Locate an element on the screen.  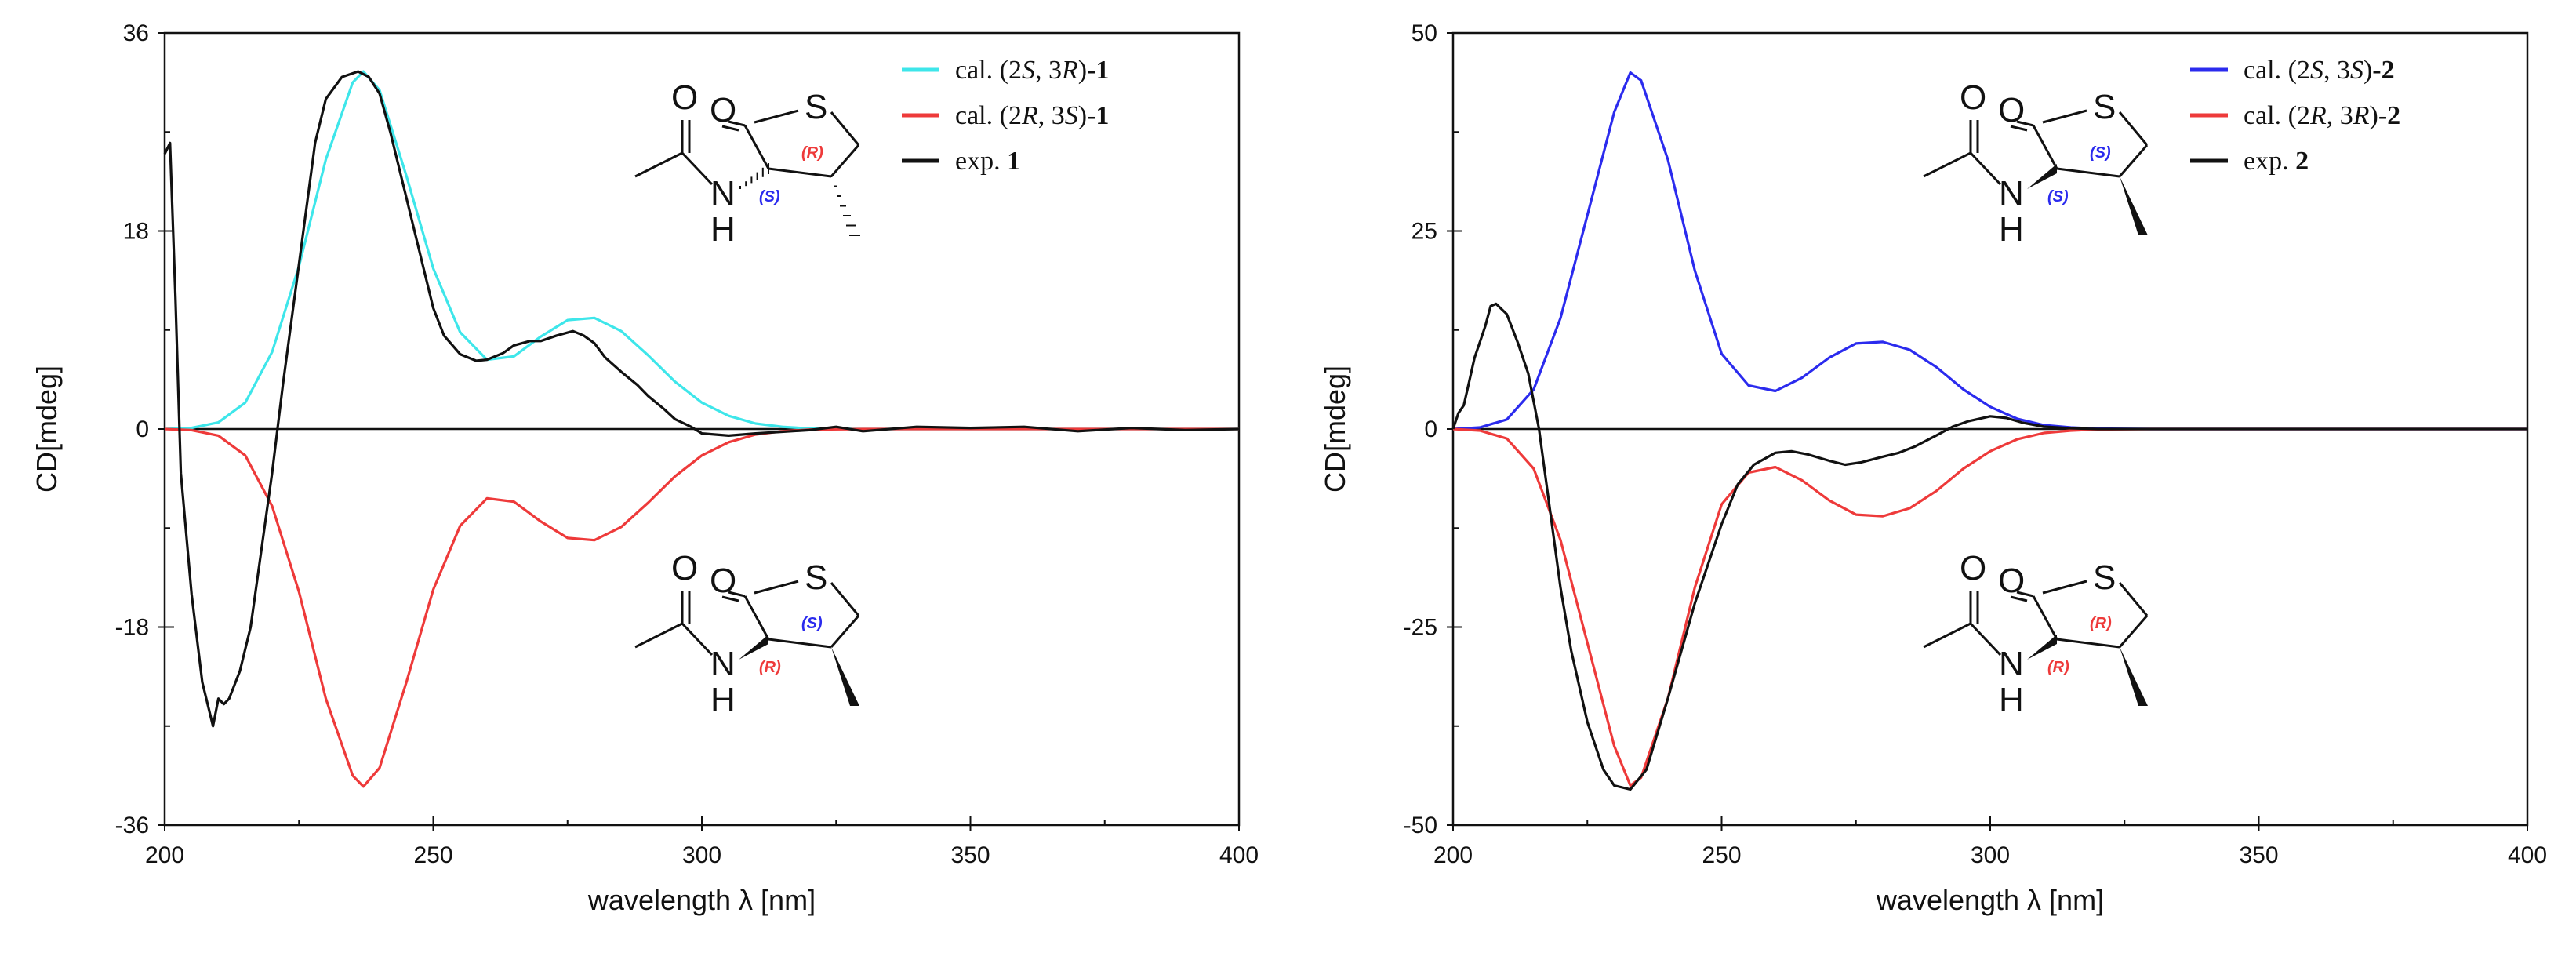
structure-bottom-stereo-c3: (R) is located at coordinates (2101, 623).